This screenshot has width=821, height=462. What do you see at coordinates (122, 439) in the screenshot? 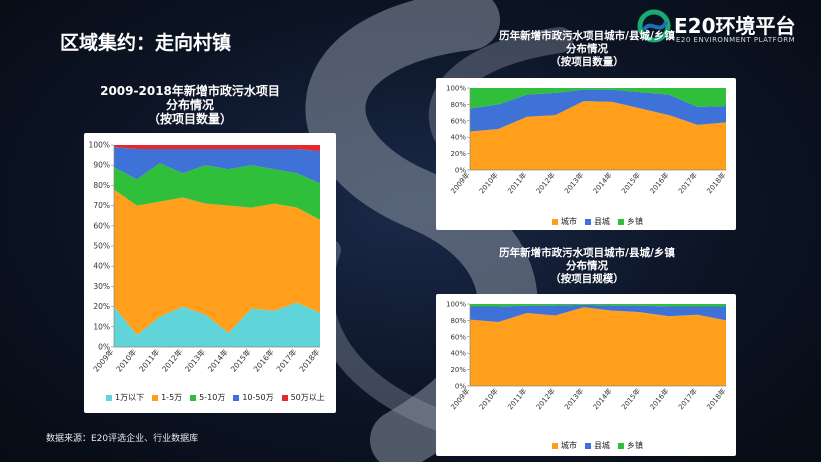
I see `data-source-note: 数据来源：E20评选企业、行业数据库` at bounding box center [122, 439].